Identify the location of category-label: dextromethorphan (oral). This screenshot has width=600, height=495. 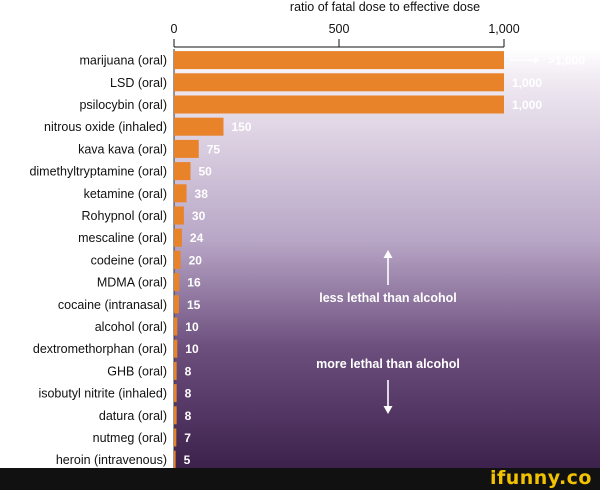
(100, 349).